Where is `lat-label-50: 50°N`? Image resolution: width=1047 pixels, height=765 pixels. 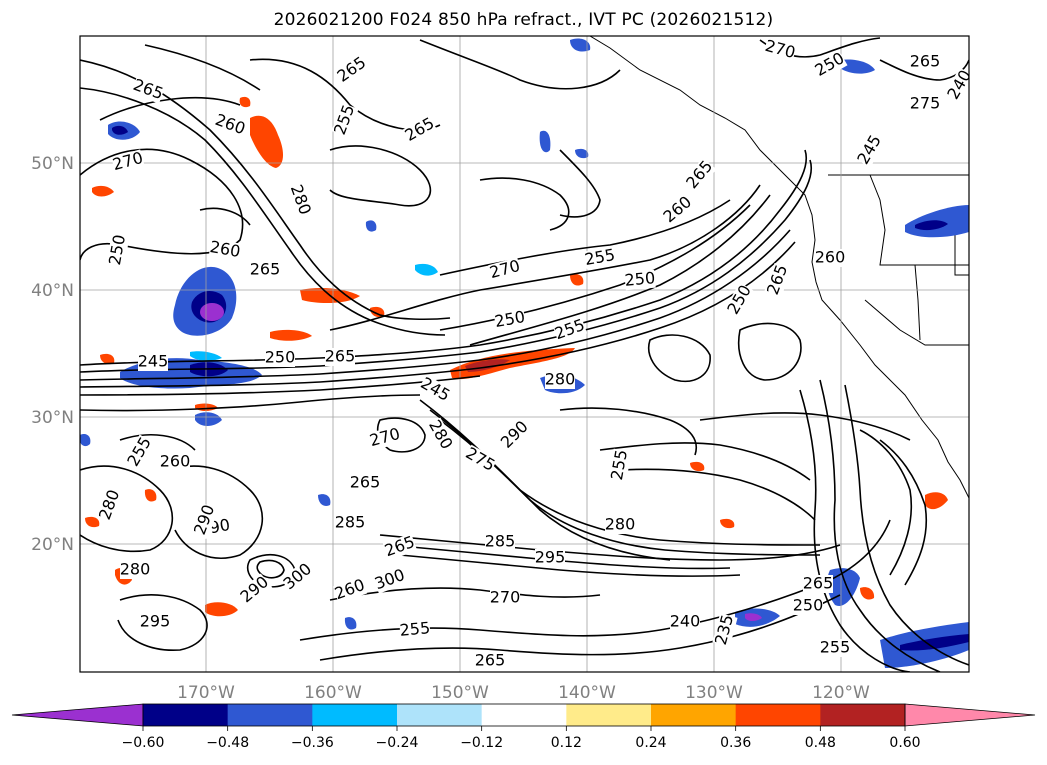
lat-label-50: 50°N is located at coordinates (52, 164).